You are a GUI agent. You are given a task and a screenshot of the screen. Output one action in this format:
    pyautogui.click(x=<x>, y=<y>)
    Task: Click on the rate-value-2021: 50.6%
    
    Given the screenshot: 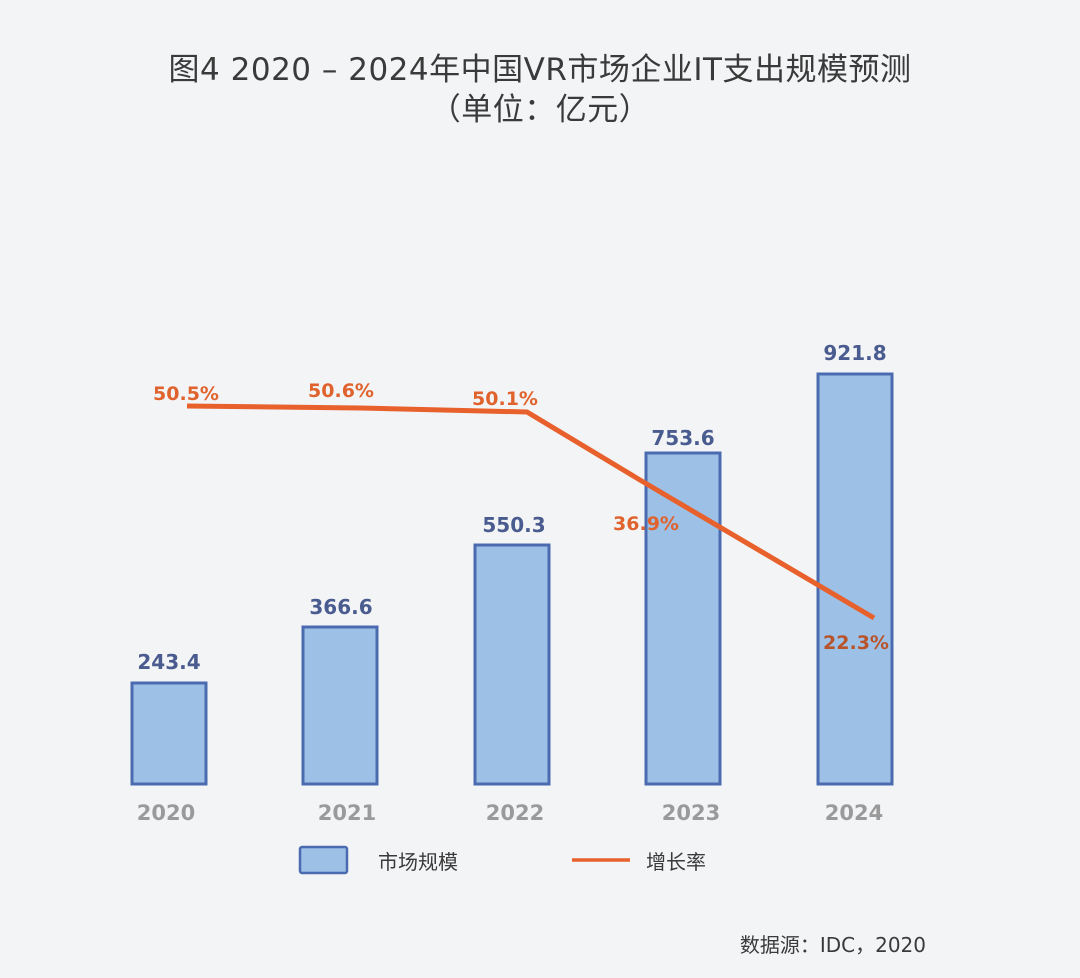 What is the action you would take?
    pyautogui.click(x=341, y=391)
    